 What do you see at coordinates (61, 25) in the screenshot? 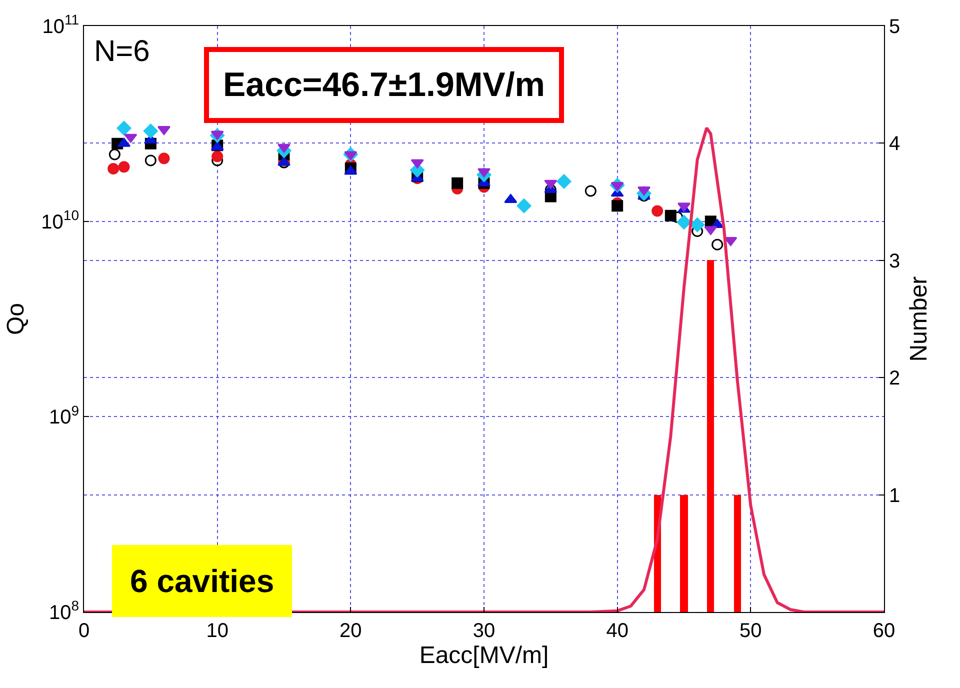
I see `y-tick-label: 10$^{11}$` at bounding box center [61, 25].